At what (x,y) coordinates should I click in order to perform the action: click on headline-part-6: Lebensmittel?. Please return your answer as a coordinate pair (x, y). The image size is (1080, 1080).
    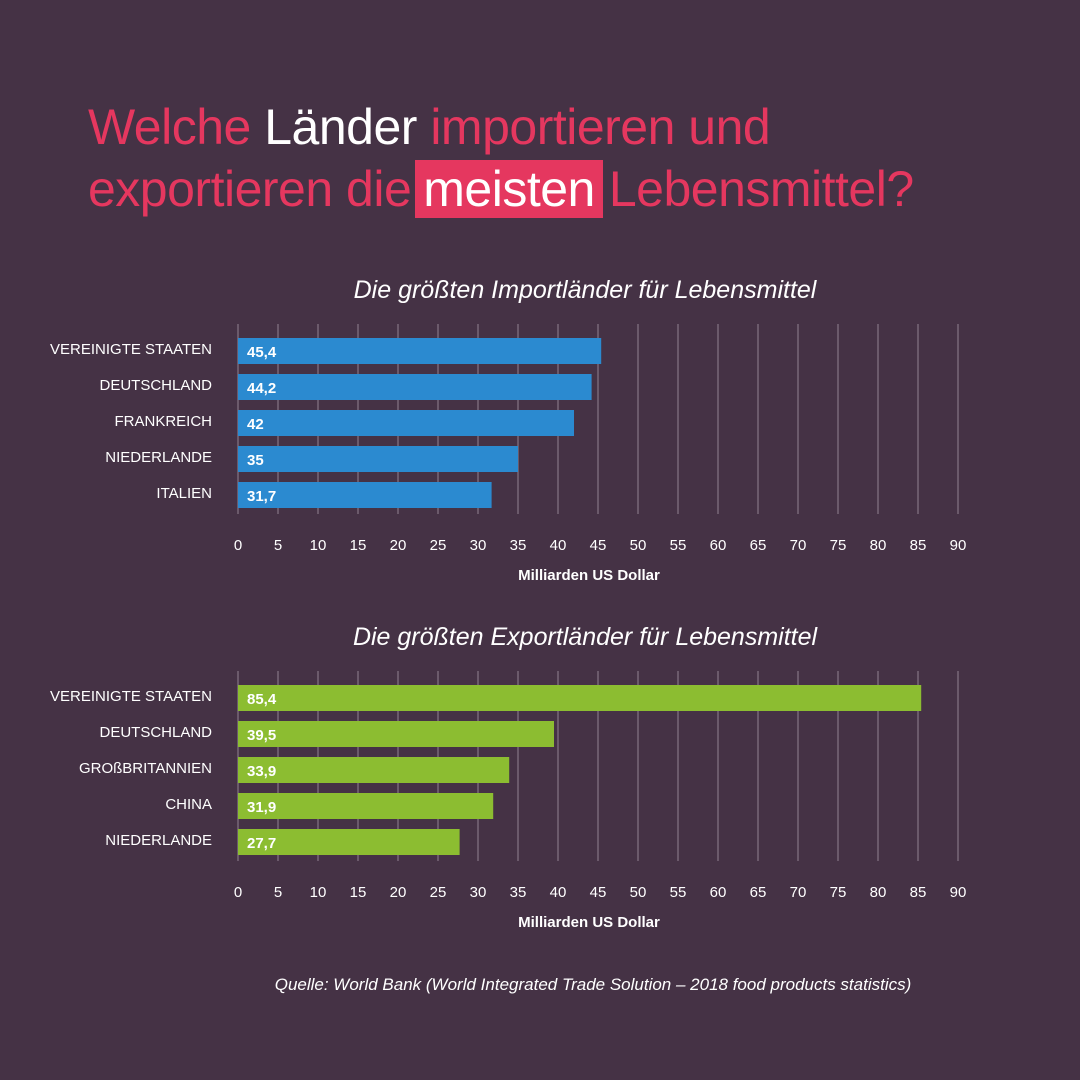
    Looking at the image, I should click on (761, 189).